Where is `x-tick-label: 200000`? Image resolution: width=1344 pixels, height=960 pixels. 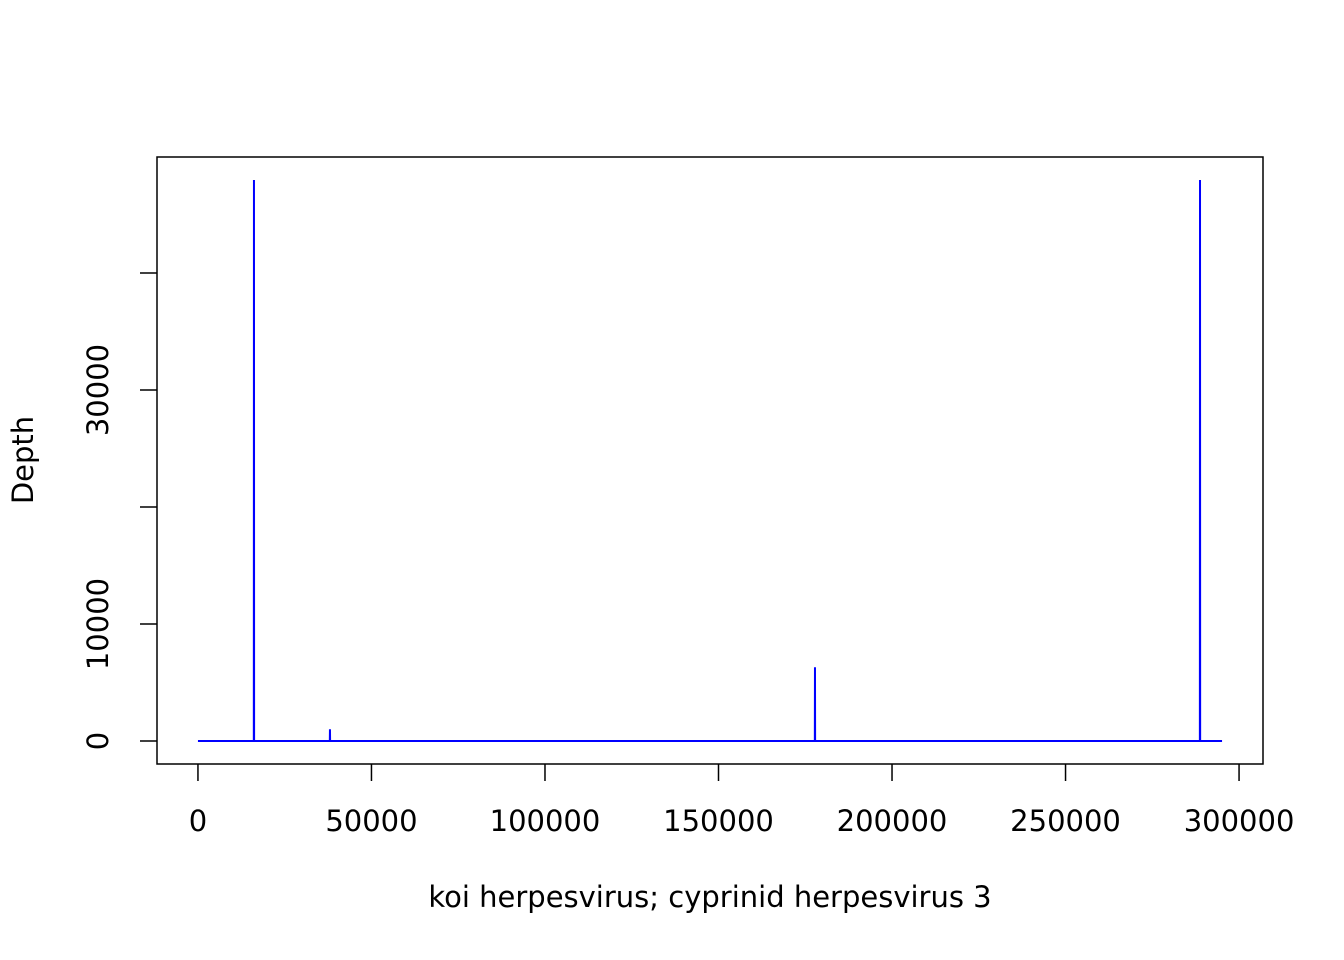 x-tick-label: 200000 is located at coordinates (892, 821).